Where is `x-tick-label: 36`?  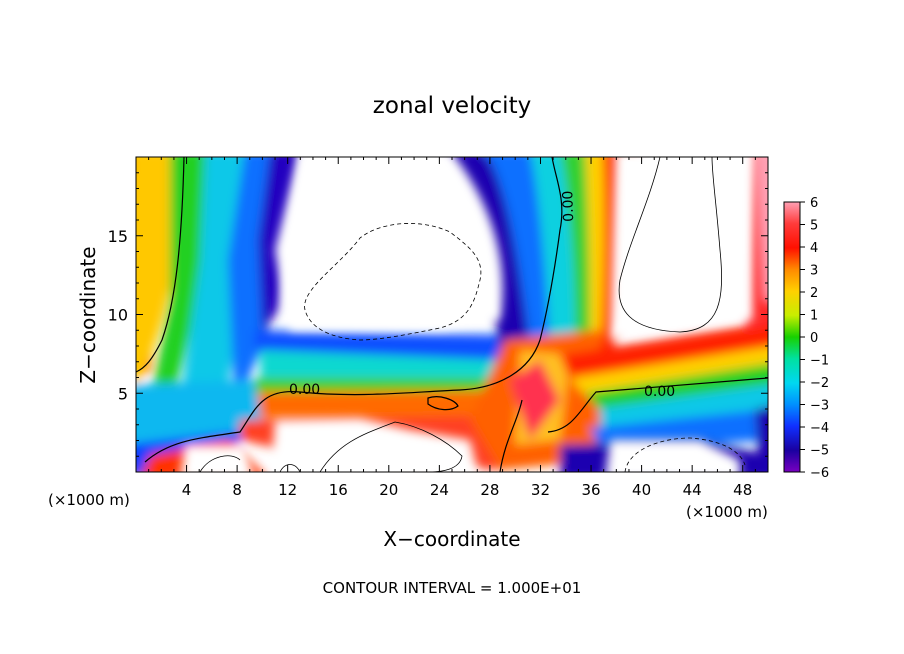 x-tick-label: 36 is located at coordinates (590, 490).